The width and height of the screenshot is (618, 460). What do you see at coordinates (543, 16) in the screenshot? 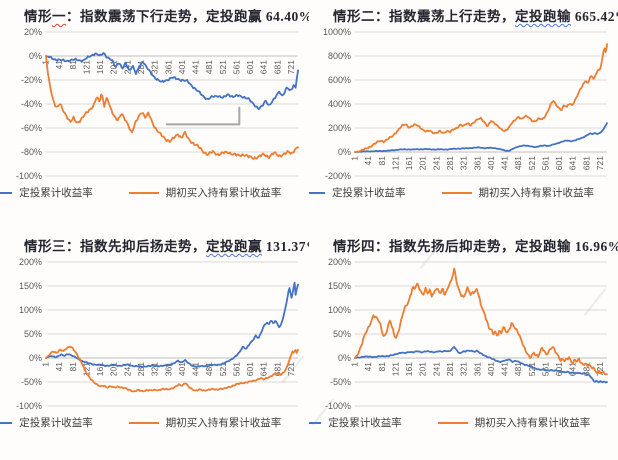
I see `title-segment-wavy: 定投跑输` at bounding box center [543, 16].